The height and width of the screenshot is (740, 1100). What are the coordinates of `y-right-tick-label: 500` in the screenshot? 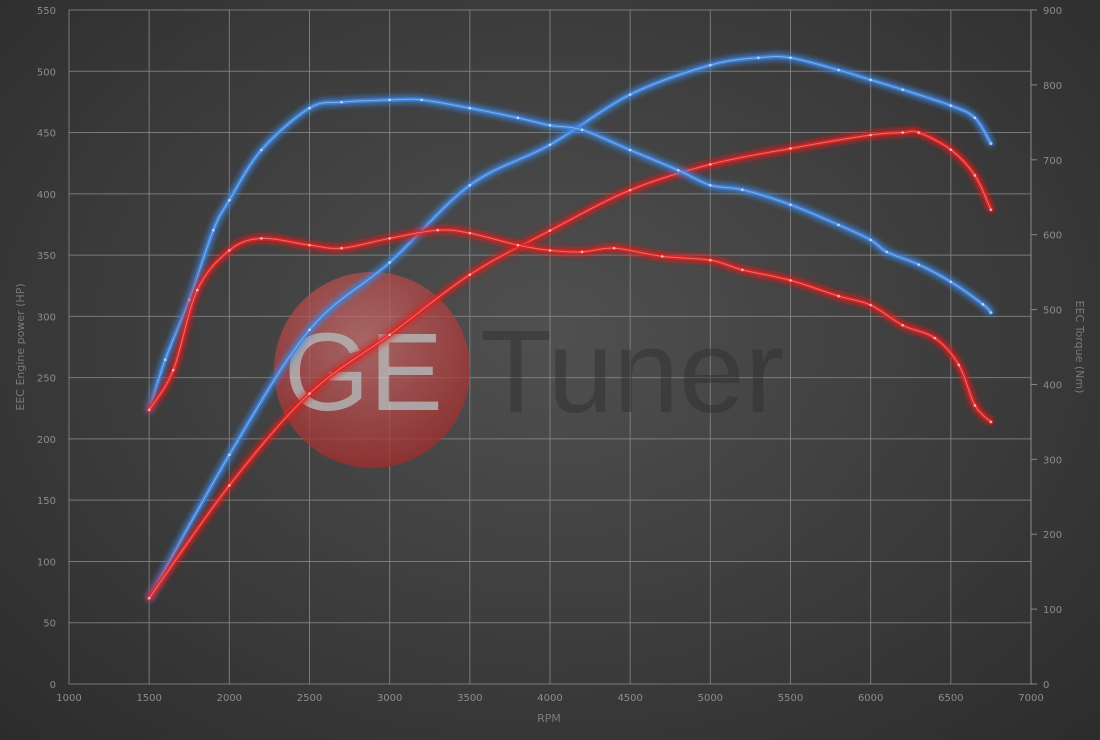 It's located at (1052, 311).